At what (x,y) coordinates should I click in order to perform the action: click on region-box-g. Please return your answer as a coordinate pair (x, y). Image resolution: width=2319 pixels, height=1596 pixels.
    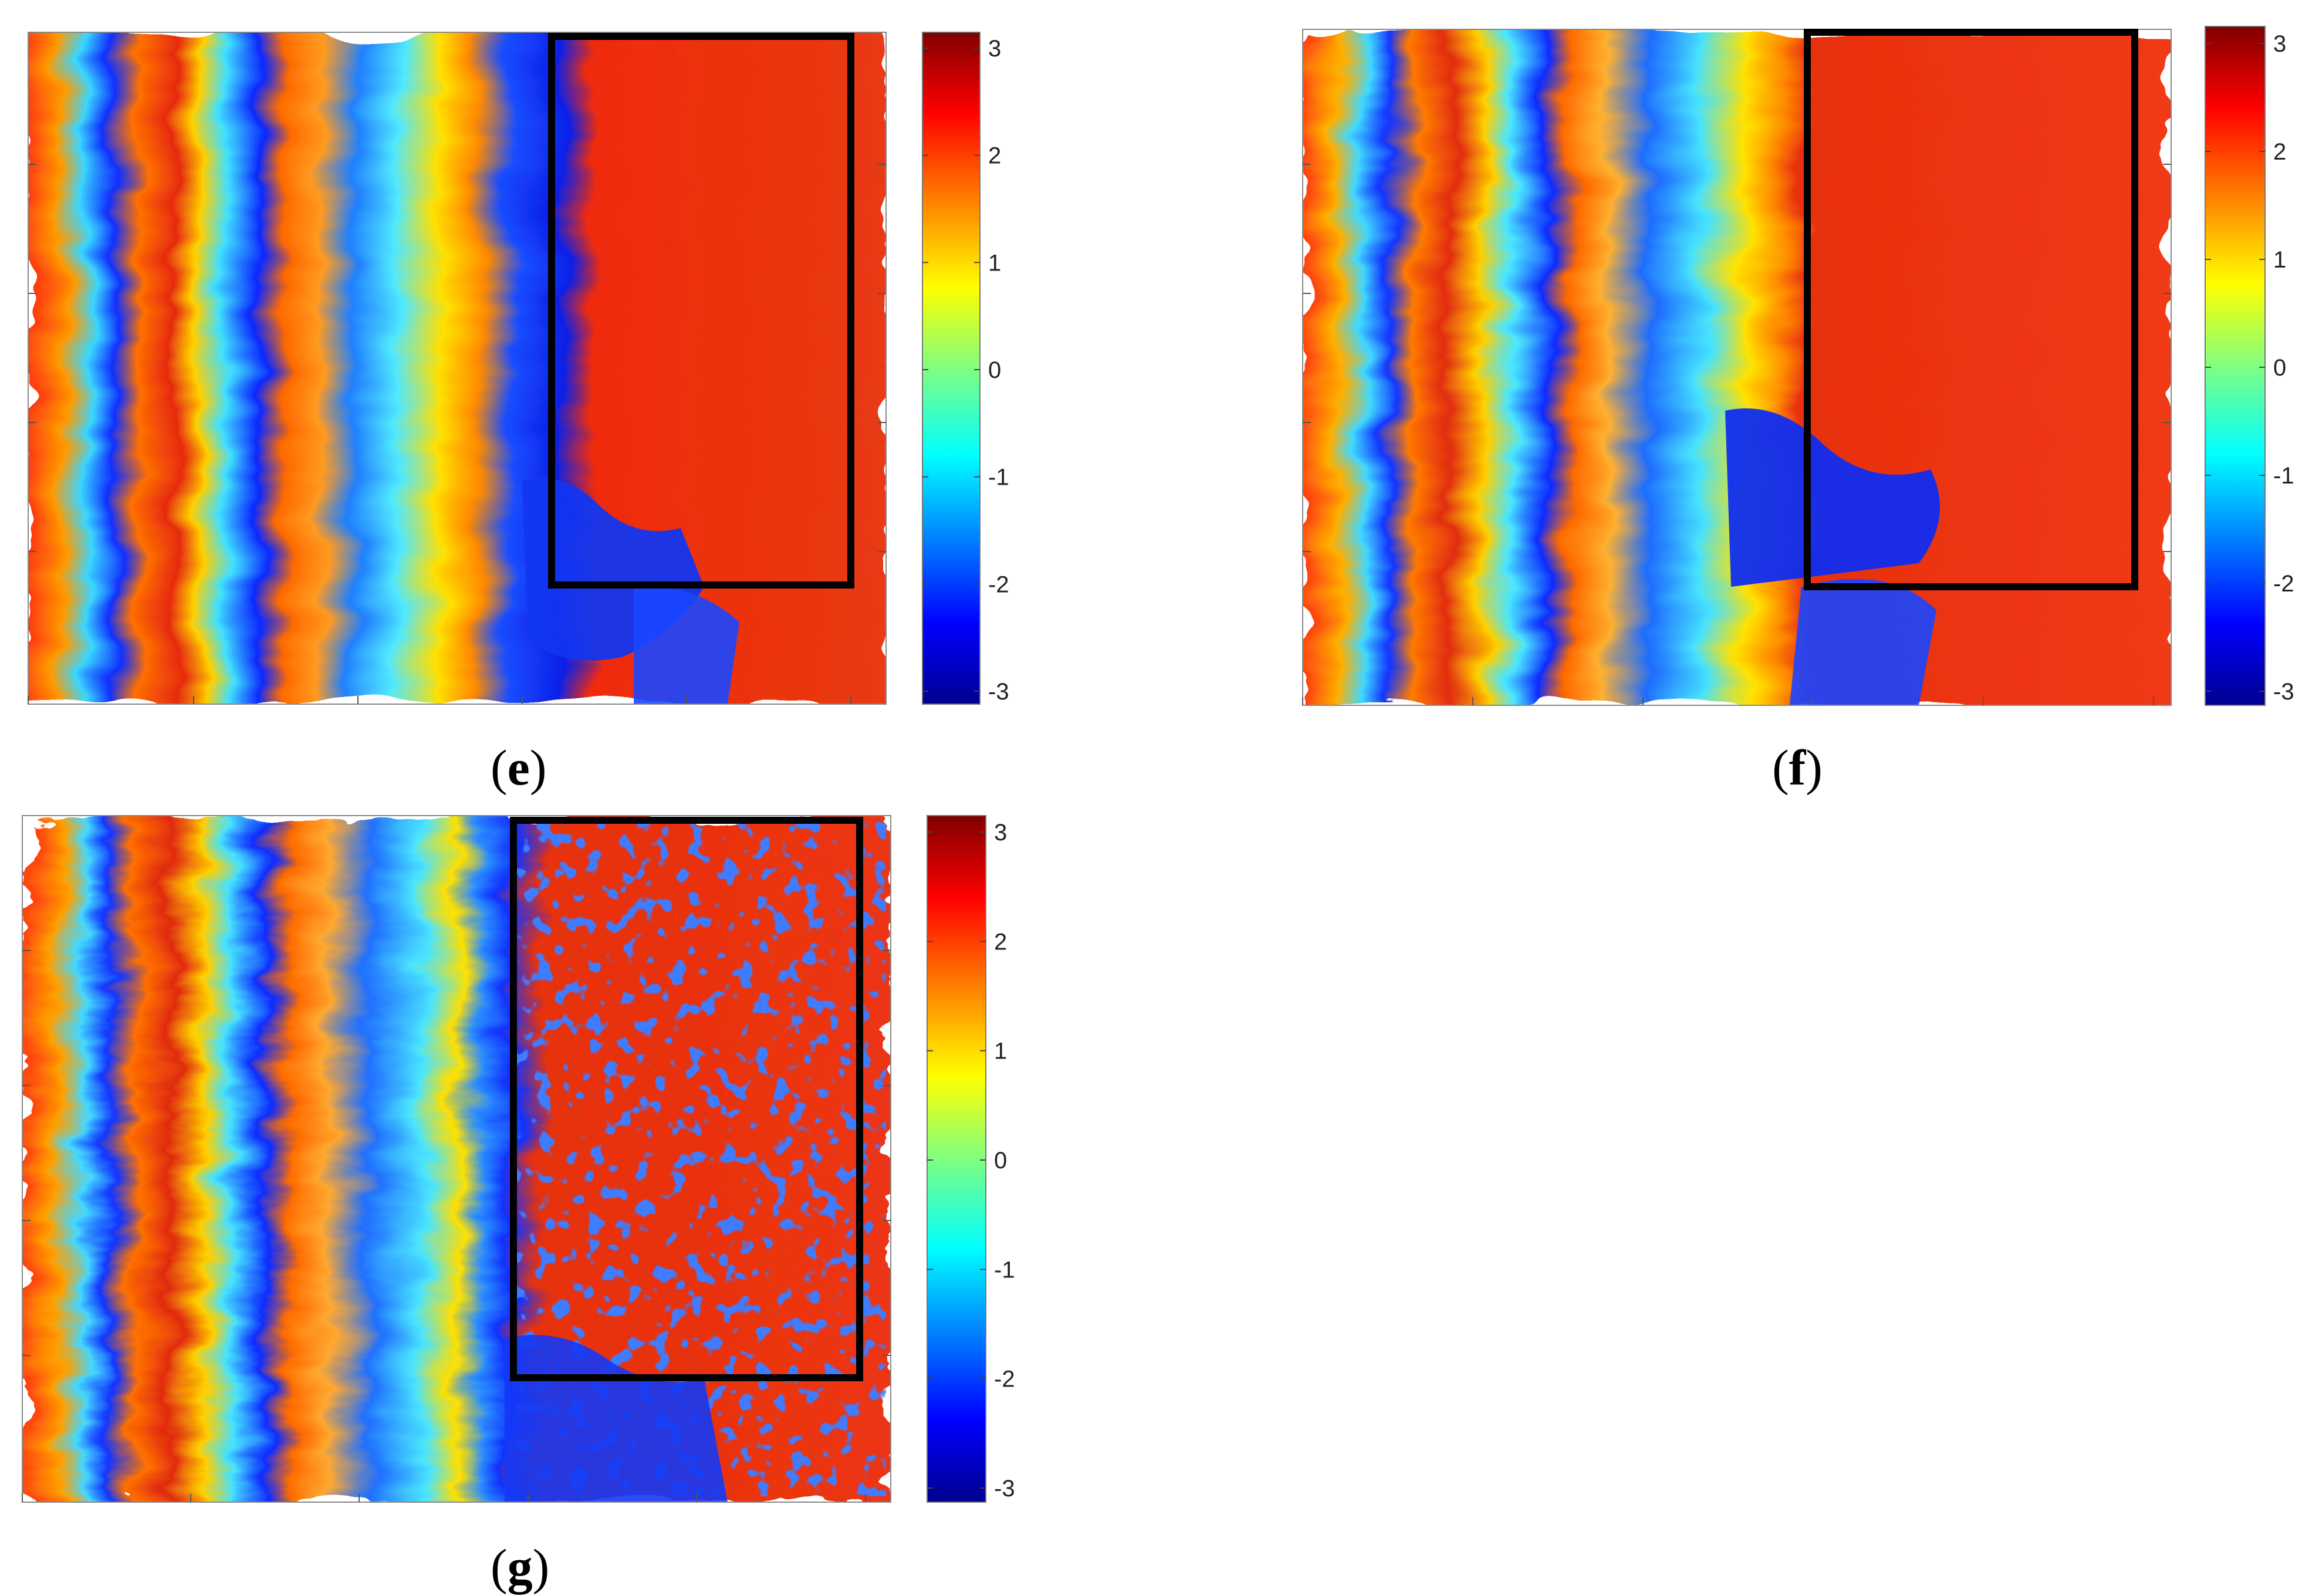
    Looking at the image, I should click on (686, 1099).